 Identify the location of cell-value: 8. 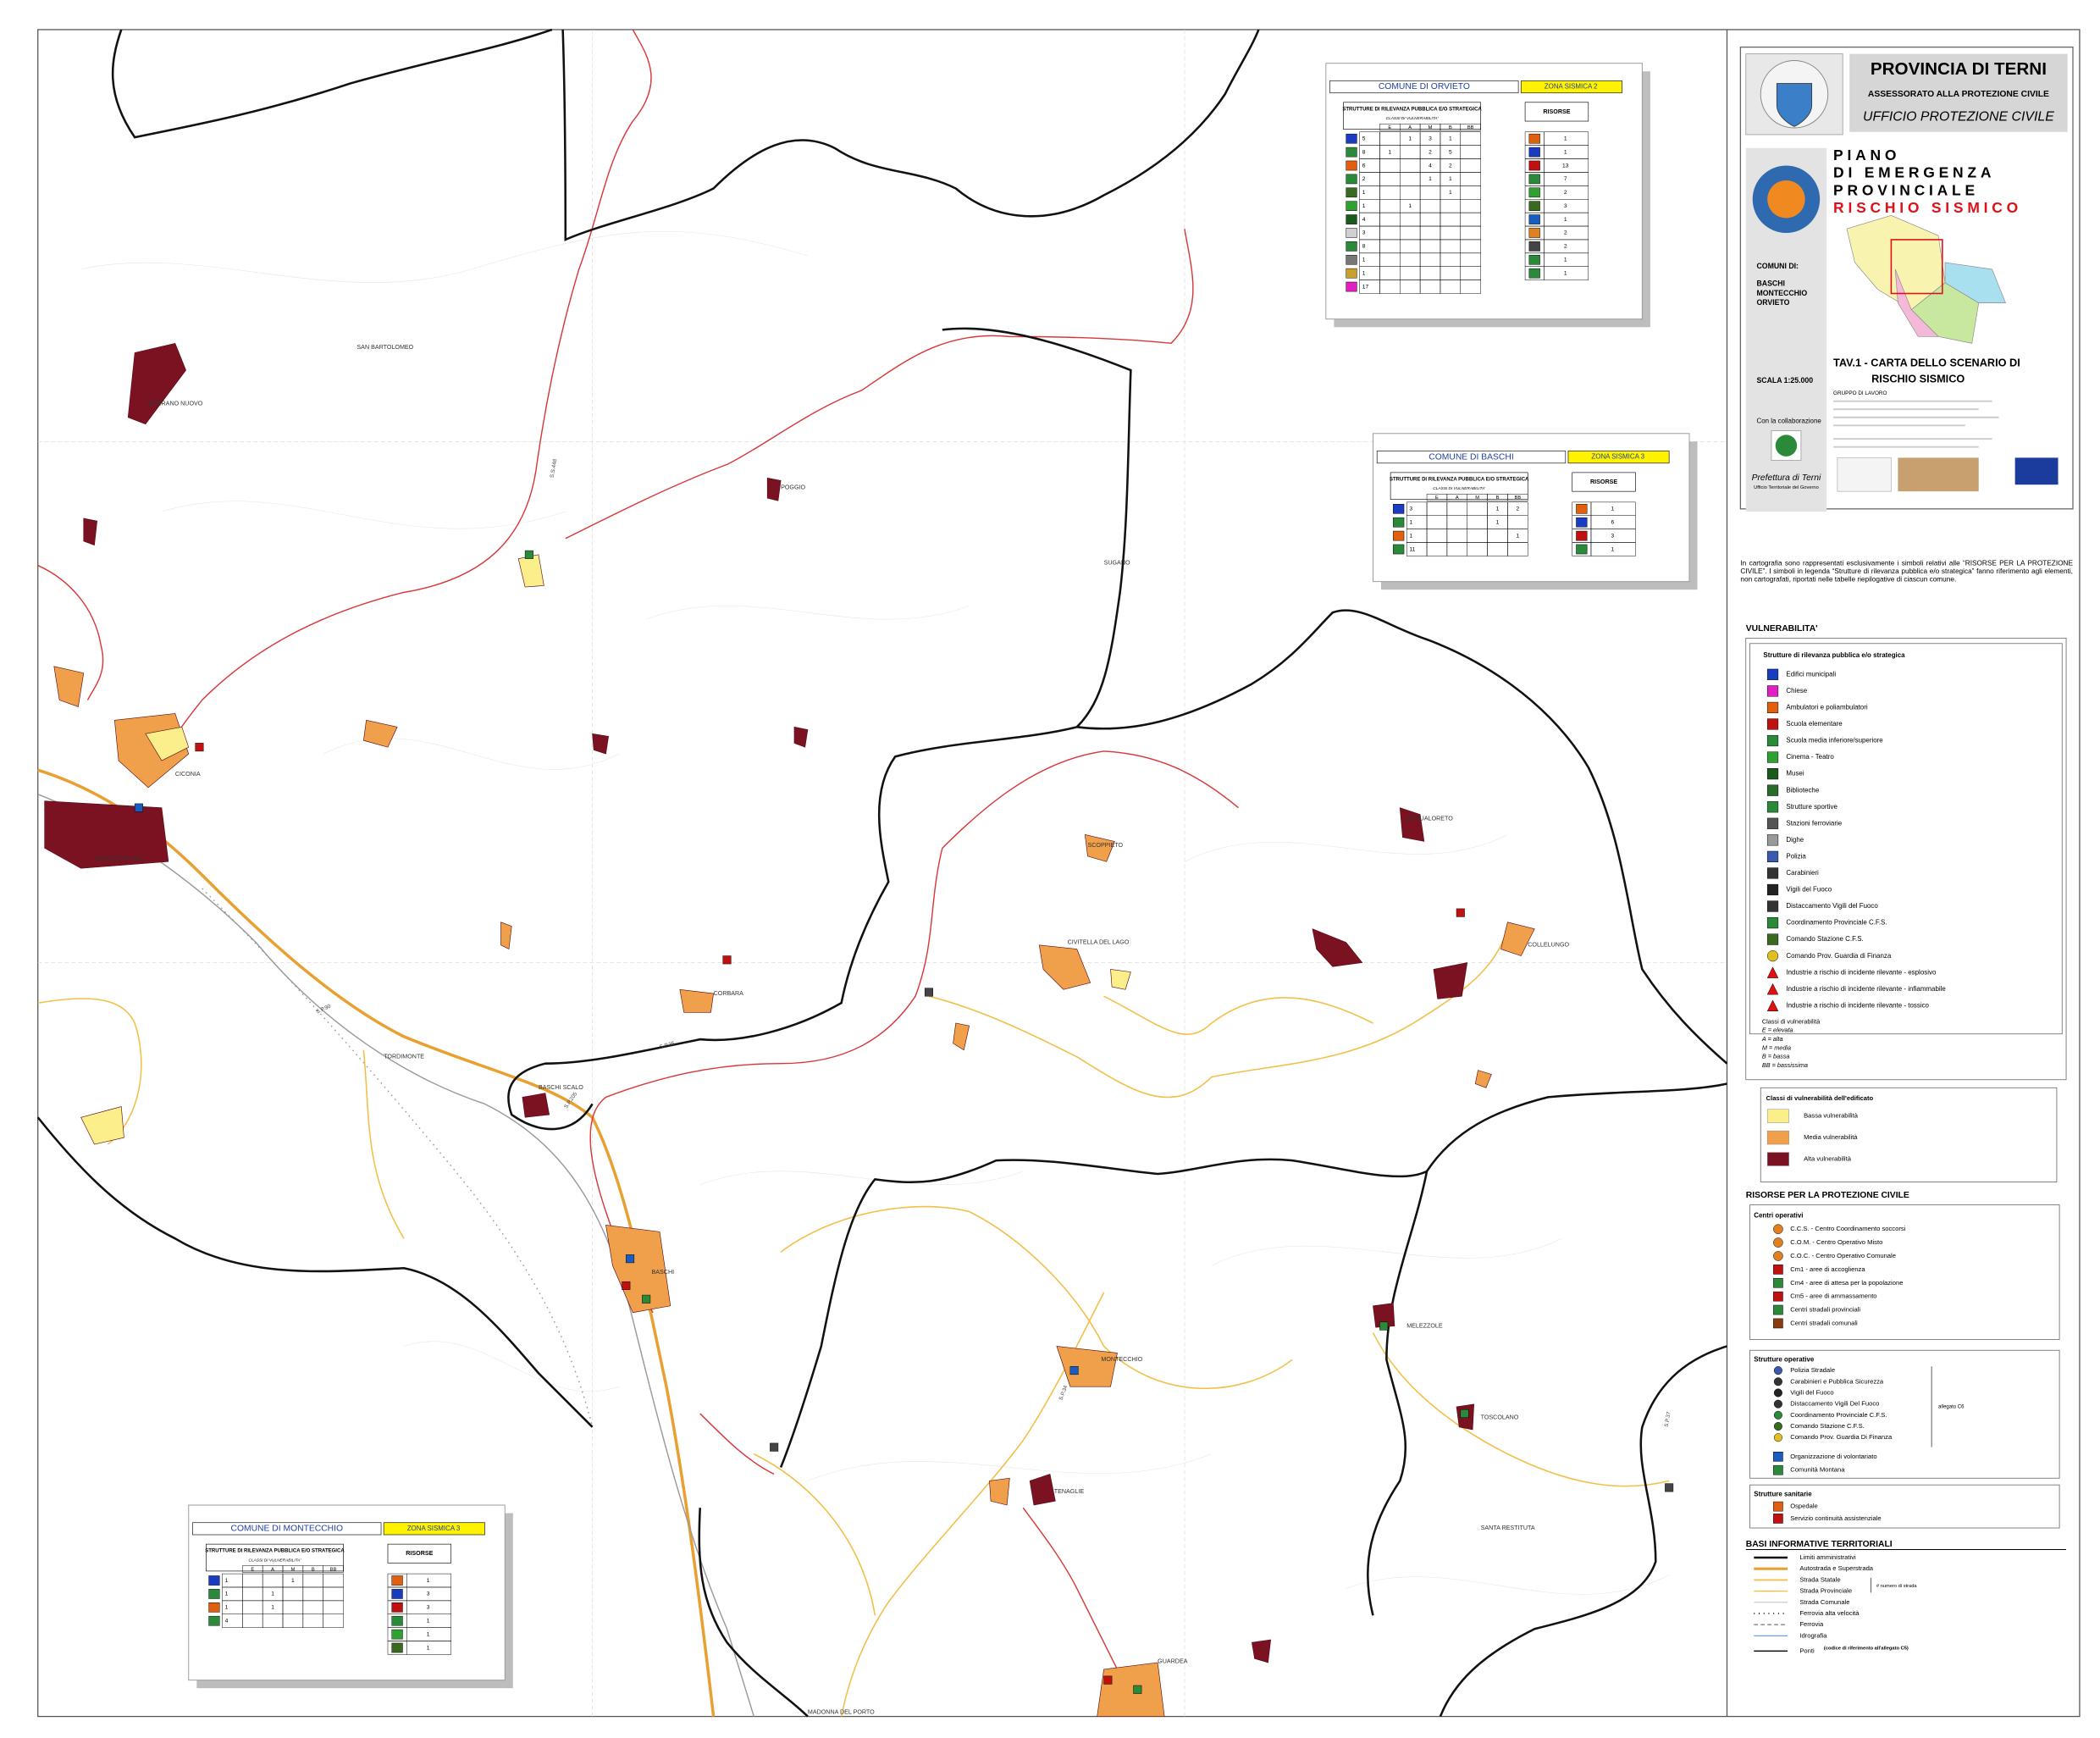
(1364, 247).